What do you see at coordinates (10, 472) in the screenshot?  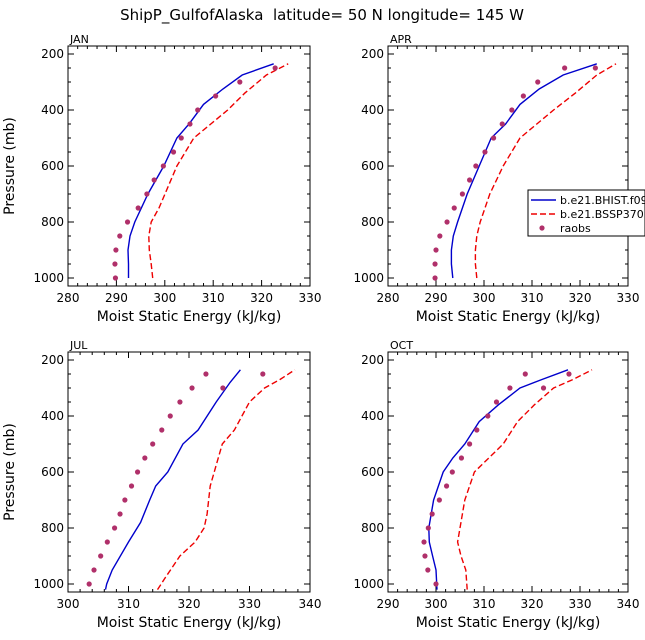 I see `y-axis-label: Pressure (mb)` at bounding box center [10, 472].